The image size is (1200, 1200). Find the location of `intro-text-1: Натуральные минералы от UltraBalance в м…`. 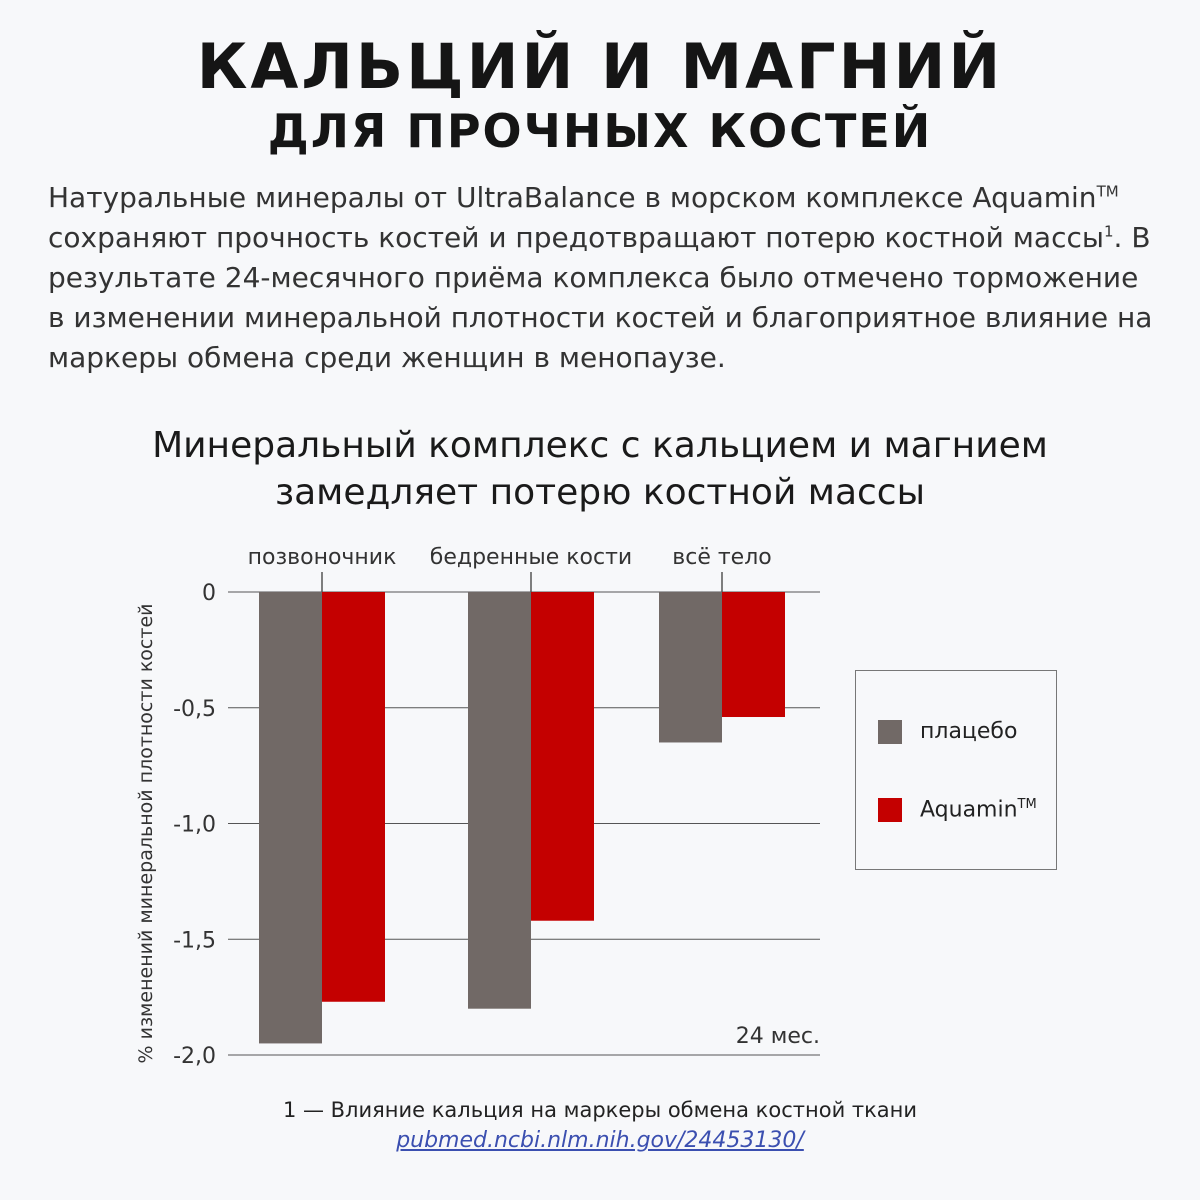

intro-text-1: Натуральные минералы от UltraBalance в м… is located at coordinates (572, 197).